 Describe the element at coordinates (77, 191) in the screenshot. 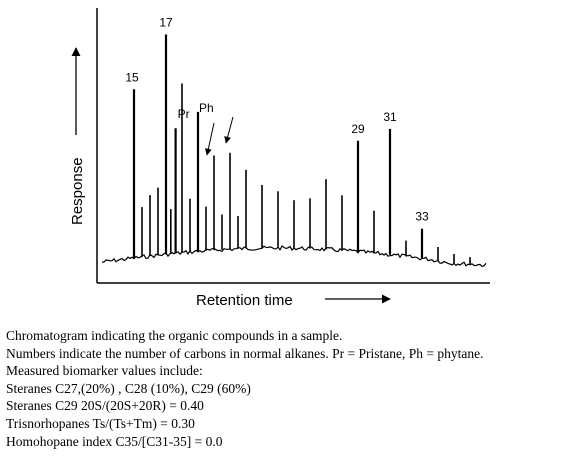

I see `y-axis-label: Response` at that location.